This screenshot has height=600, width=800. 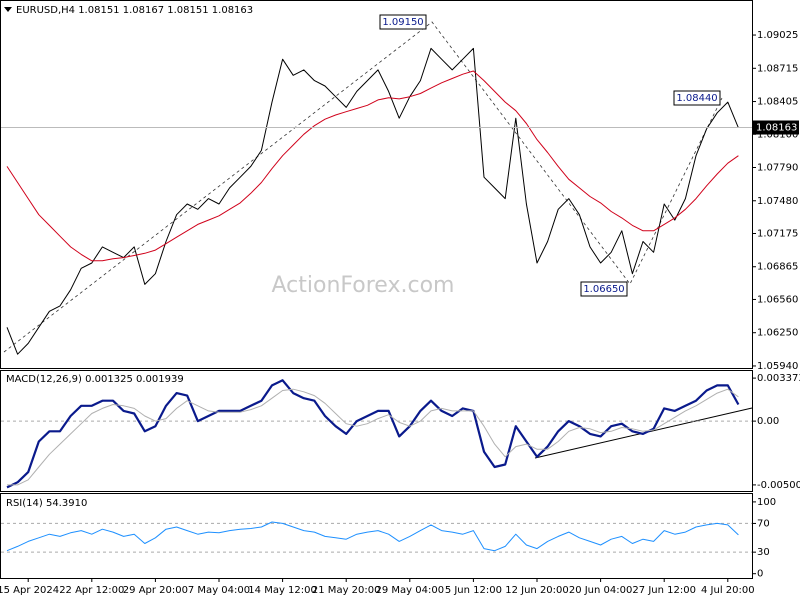 What do you see at coordinates (363, 285) in the screenshot?
I see `watermark: ActionForex.com` at bounding box center [363, 285].